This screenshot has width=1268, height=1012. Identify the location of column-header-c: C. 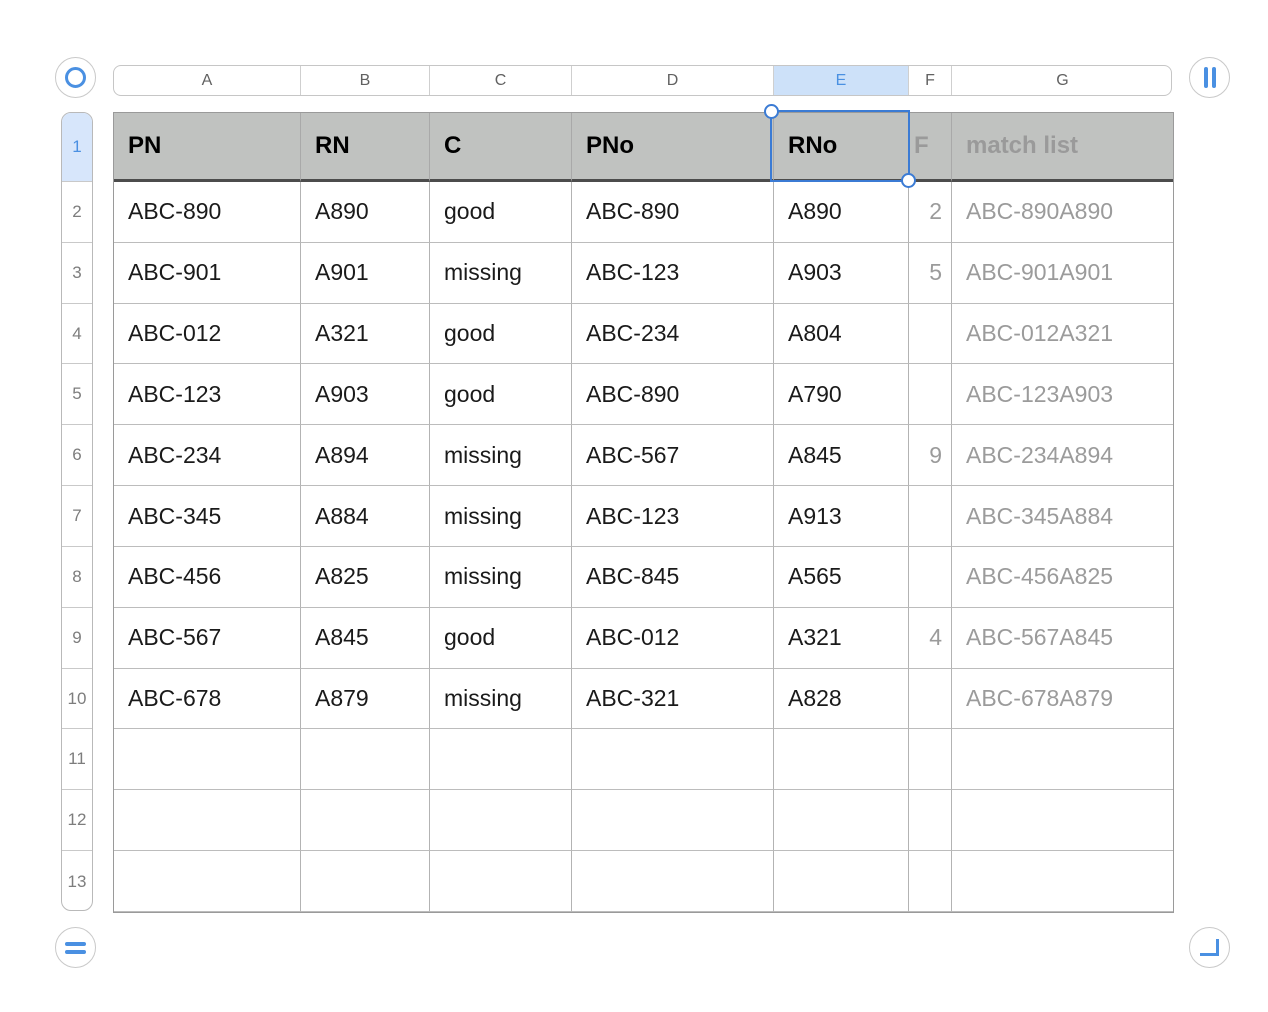
(501, 80).